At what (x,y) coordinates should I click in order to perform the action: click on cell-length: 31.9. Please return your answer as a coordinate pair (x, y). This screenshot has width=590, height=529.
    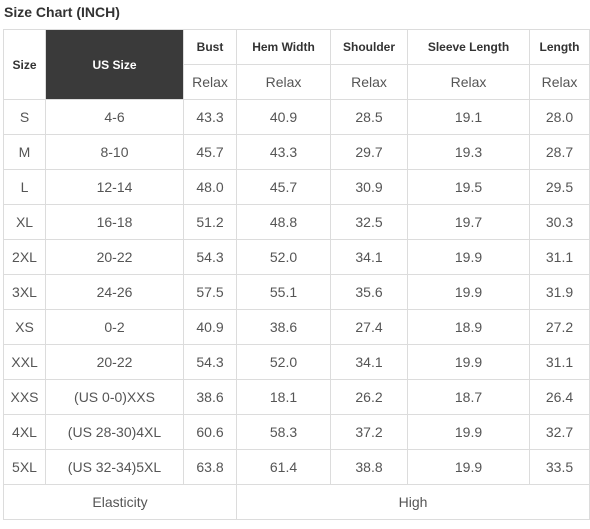
    Looking at the image, I should click on (559, 292).